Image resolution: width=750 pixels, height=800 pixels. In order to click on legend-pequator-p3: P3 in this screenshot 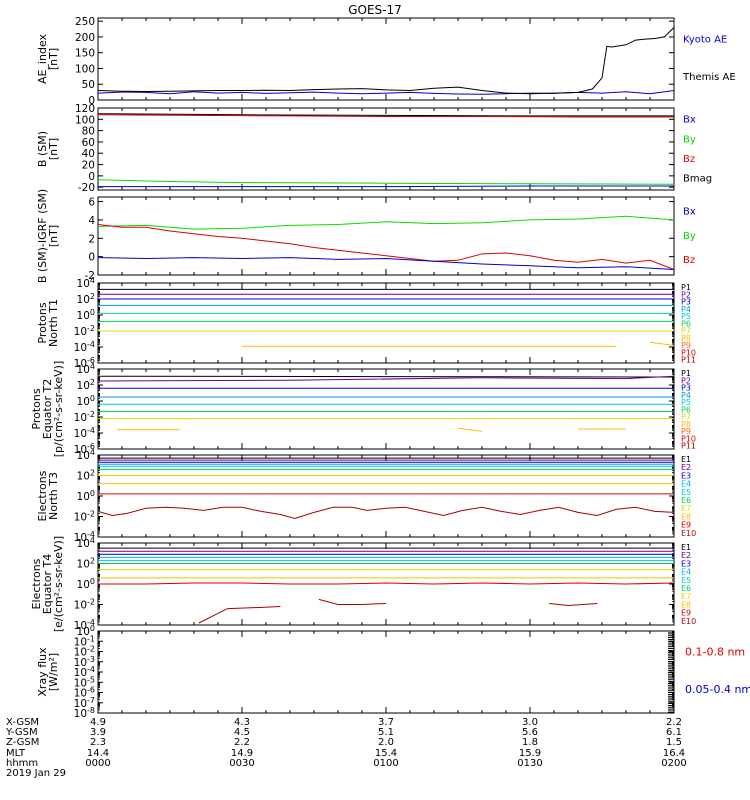, I will do `click(686, 388)`.